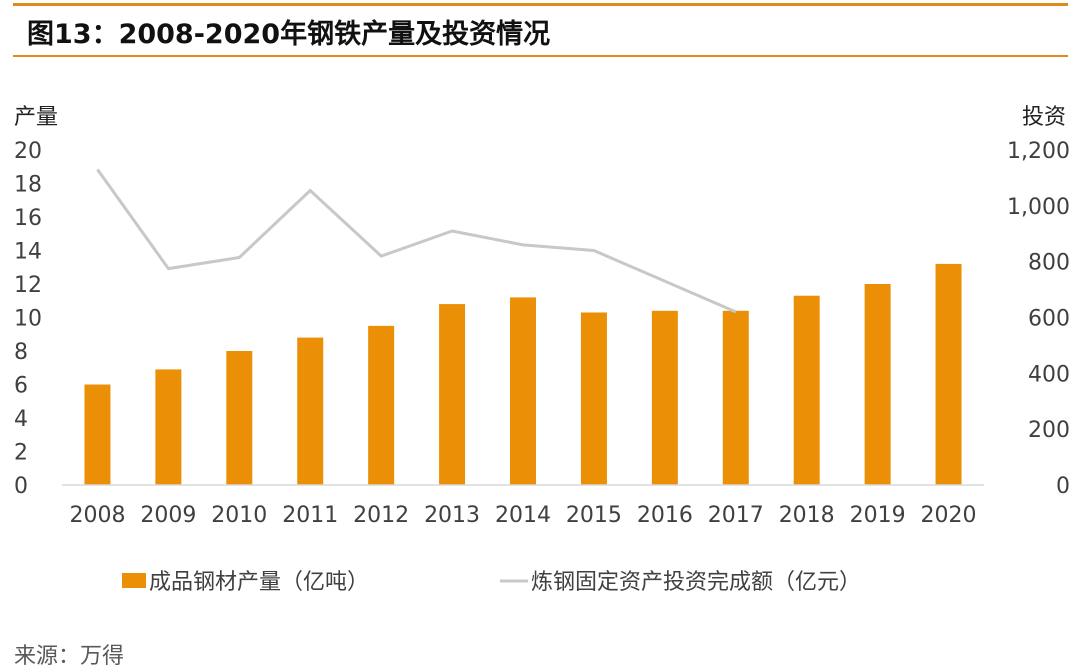 The height and width of the screenshot is (670, 1080). I want to click on line-series, so click(416, 241).